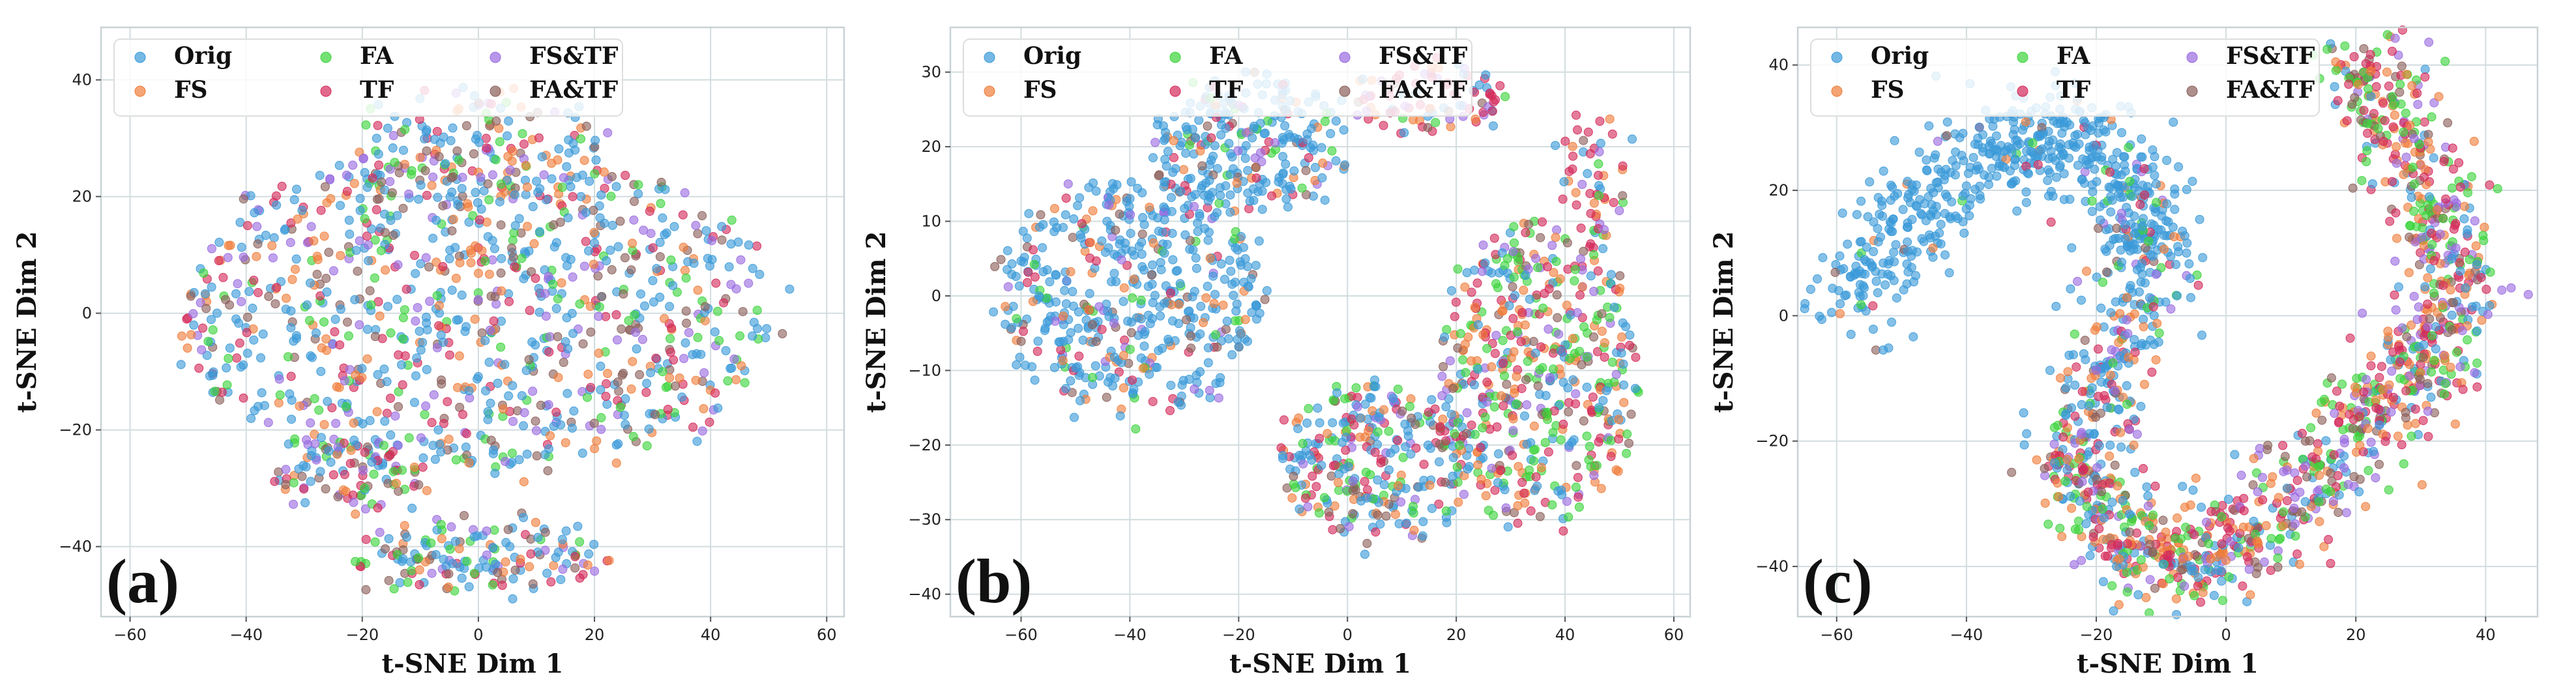  Describe the element at coordinates (1423, 90) in the screenshot. I see `legend-label: FA&TF` at that location.